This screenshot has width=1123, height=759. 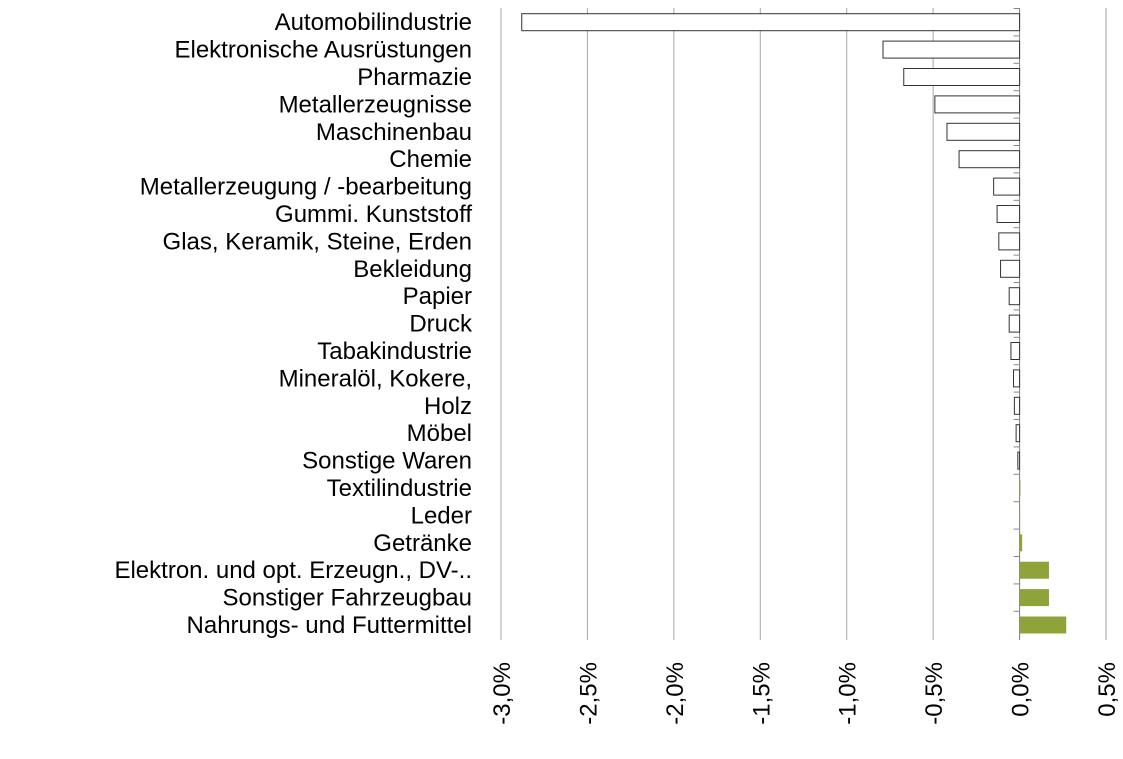 What do you see at coordinates (934, 693) in the screenshot?
I see `x-tick-label: -0,5%` at bounding box center [934, 693].